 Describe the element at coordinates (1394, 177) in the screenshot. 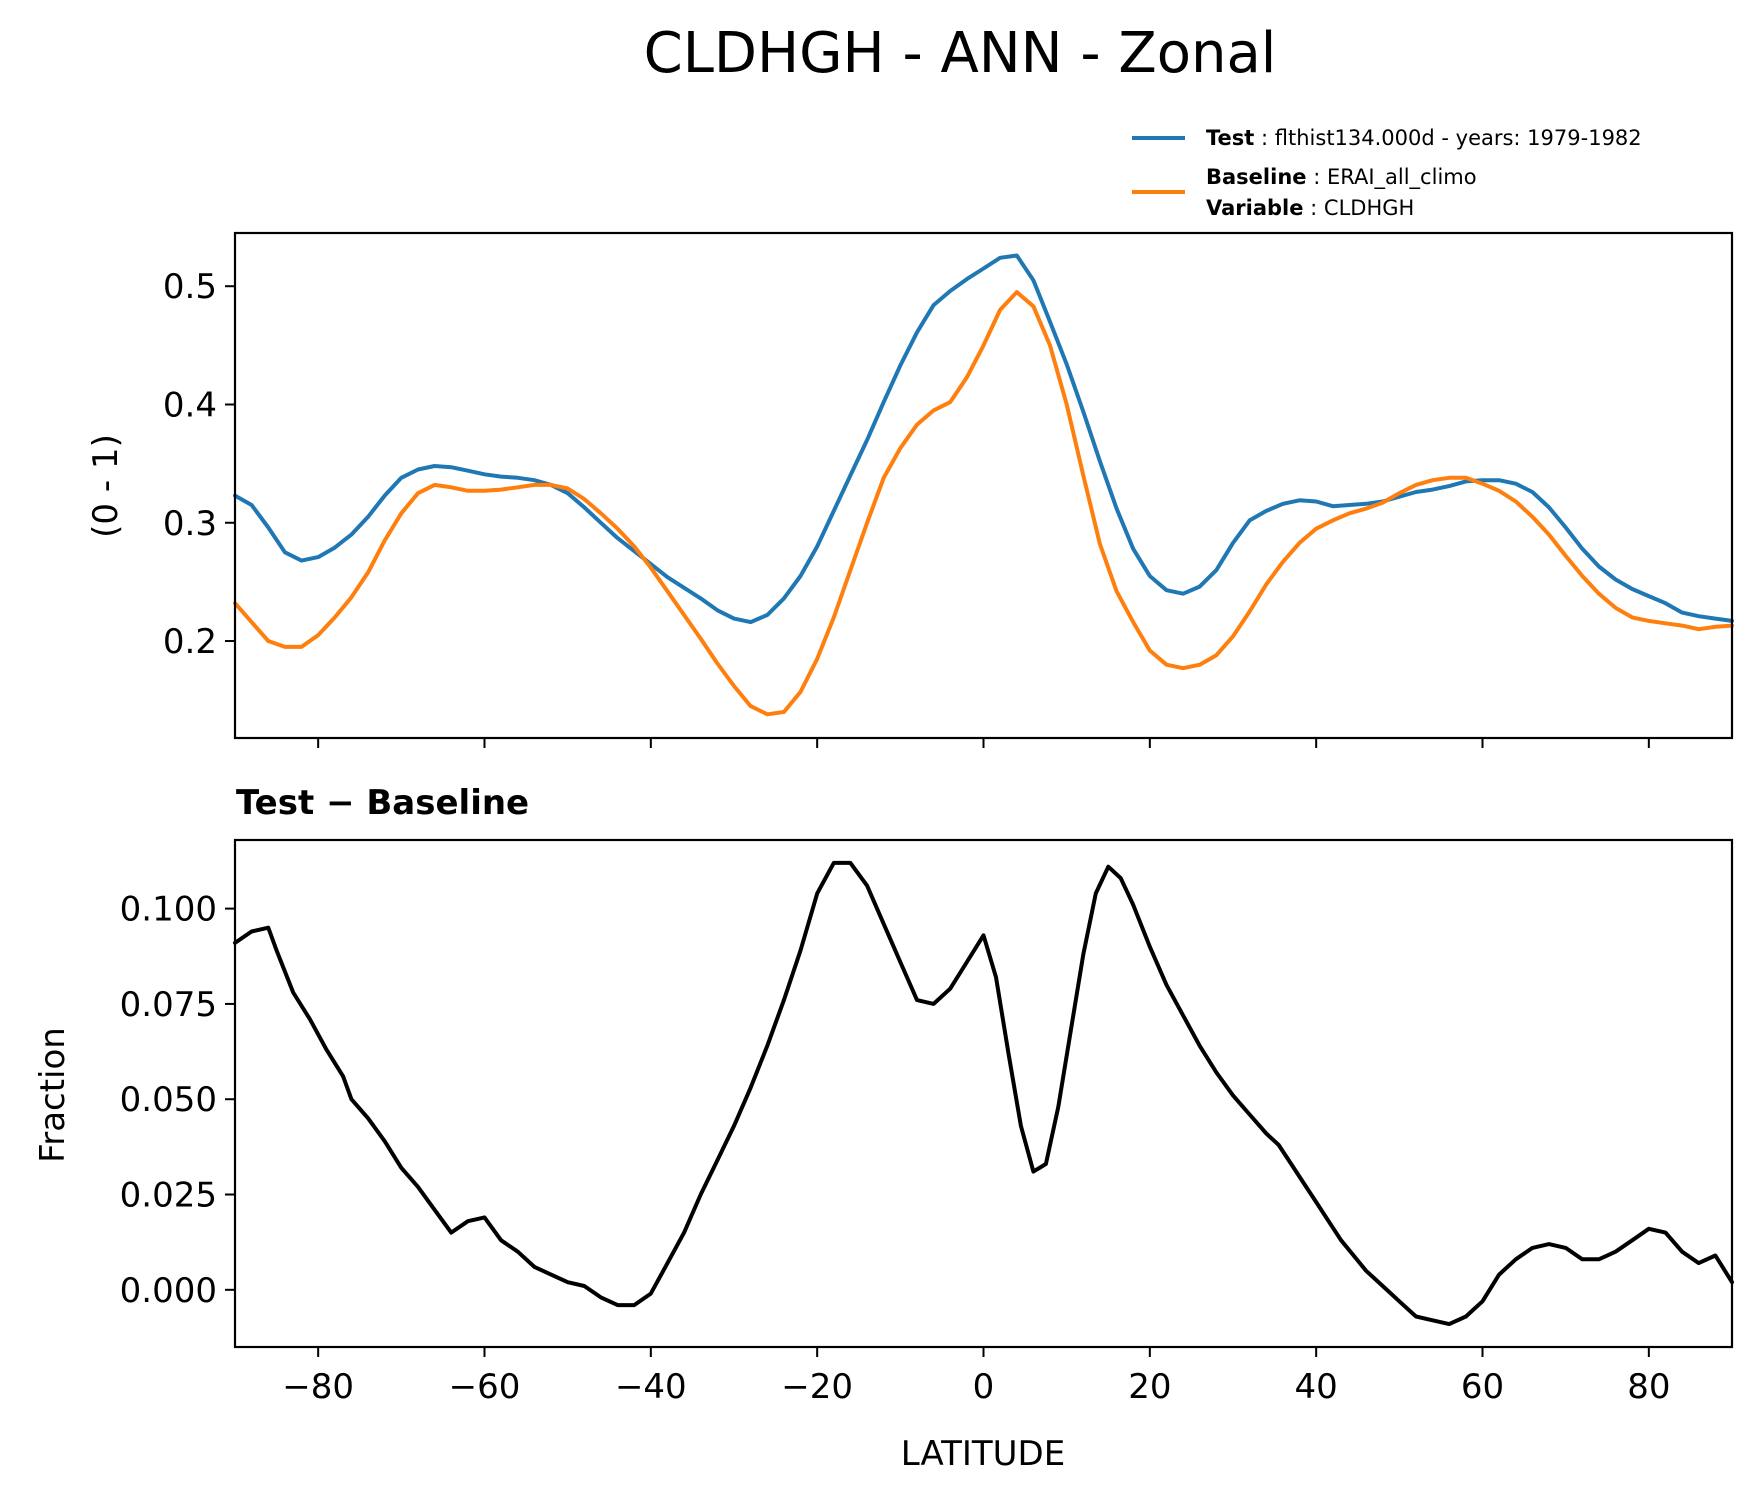

I see `legend-baseline-text: : ERAI_all_climo` at that location.